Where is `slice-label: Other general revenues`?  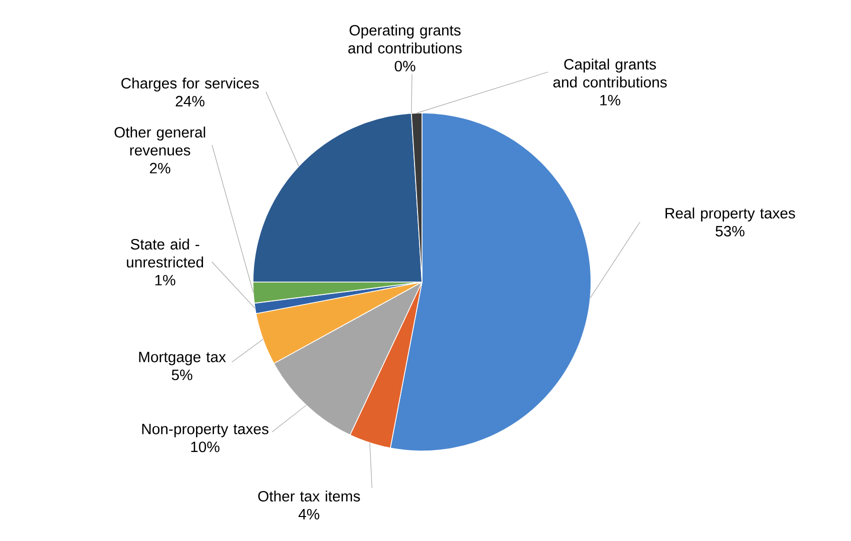 slice-label: Other general revenues is located at coordinates (160, 141).